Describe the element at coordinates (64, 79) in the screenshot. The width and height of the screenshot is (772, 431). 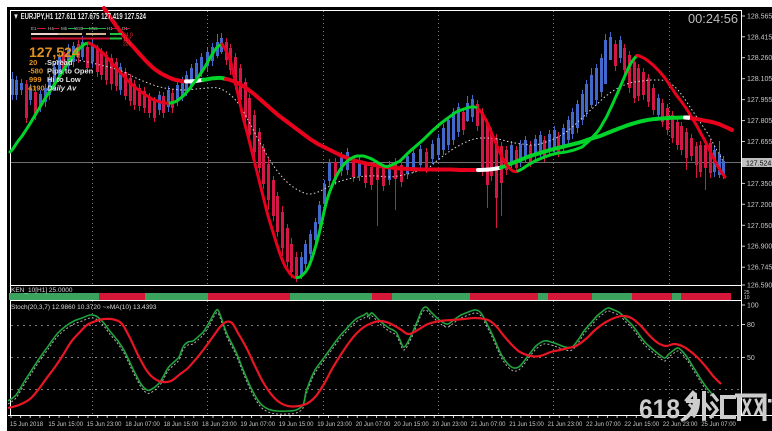
I see `svg-text: Hi to Low` at that location.